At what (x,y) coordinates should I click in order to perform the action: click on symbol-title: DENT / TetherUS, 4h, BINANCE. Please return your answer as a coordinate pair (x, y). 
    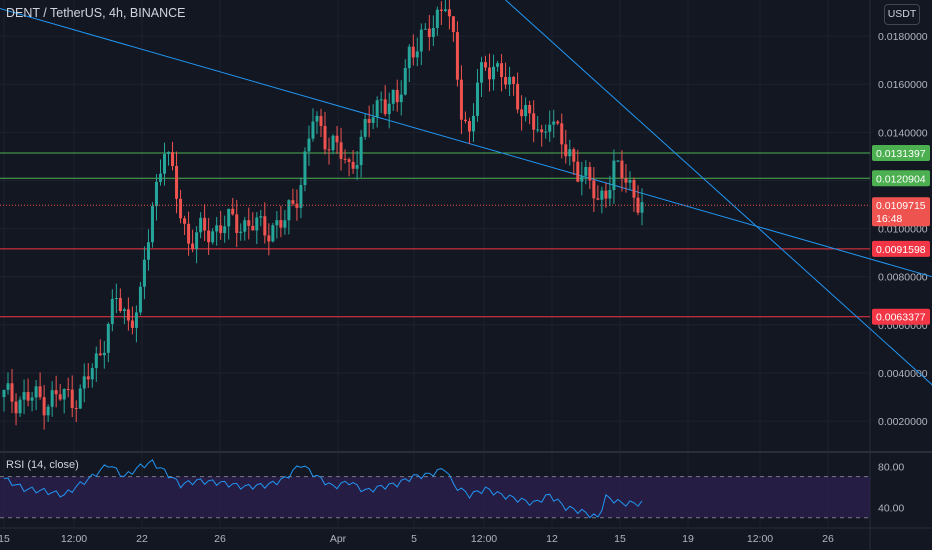
    Looking at the image, I should click on (96, 13).